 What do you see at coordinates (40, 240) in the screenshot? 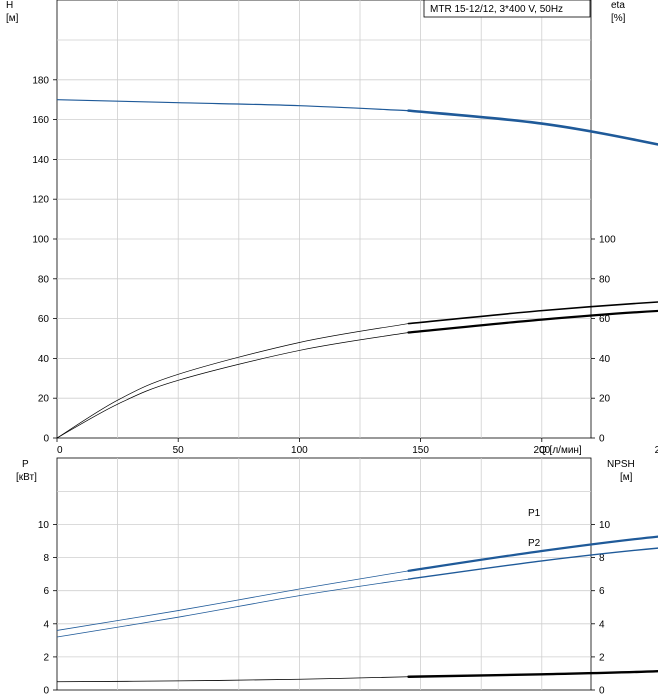
I see `top-left-tick-label: 100` at bounding box center [40, 240].